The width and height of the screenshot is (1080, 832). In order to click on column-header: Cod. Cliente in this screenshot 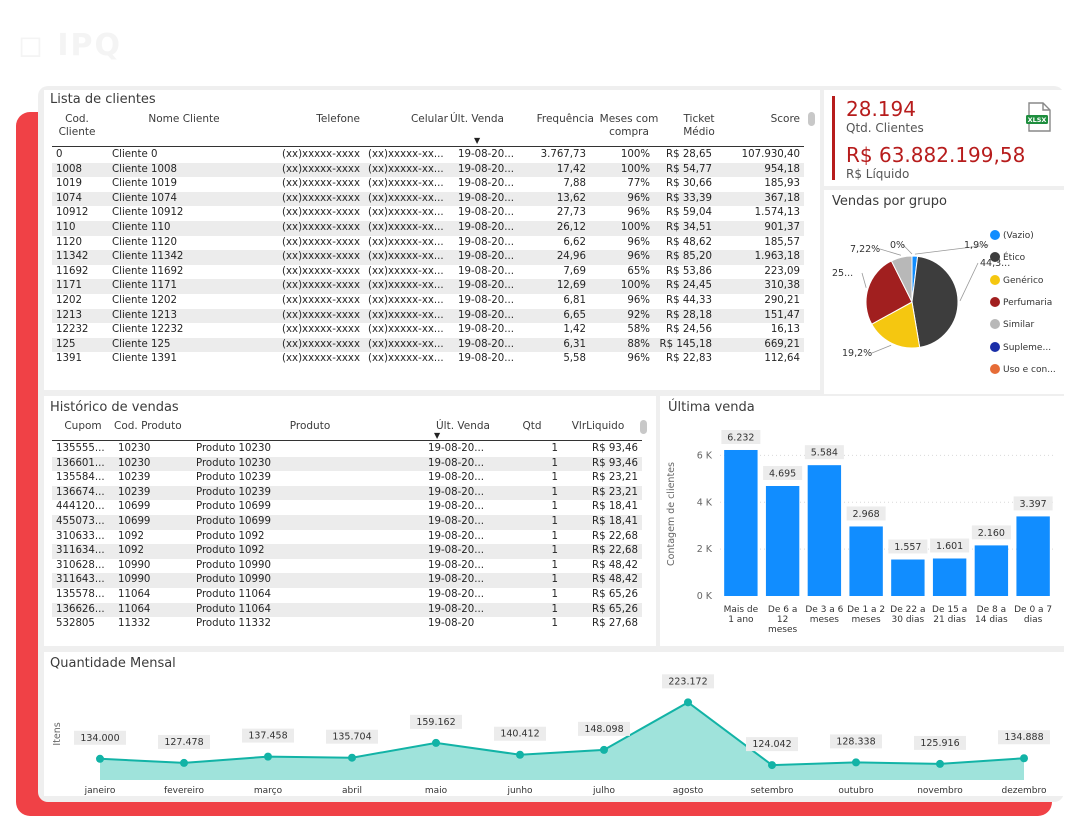, I will do `click(77, 125)`.